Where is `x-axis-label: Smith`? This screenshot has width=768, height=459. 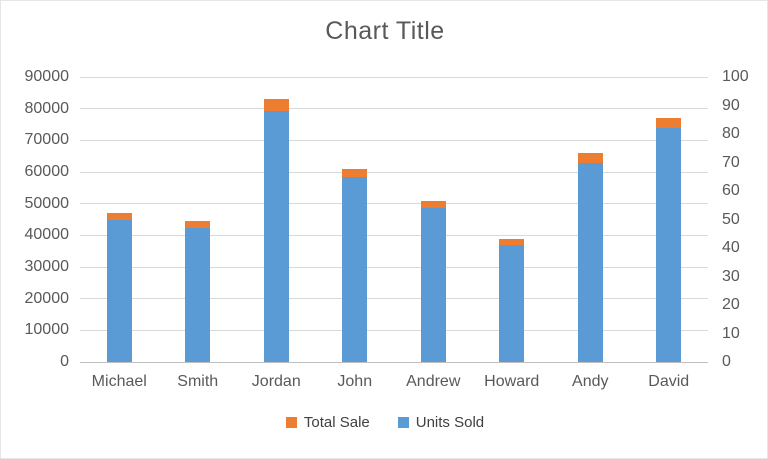 x-axis-label: Smith is located at coordinates (198, 381).